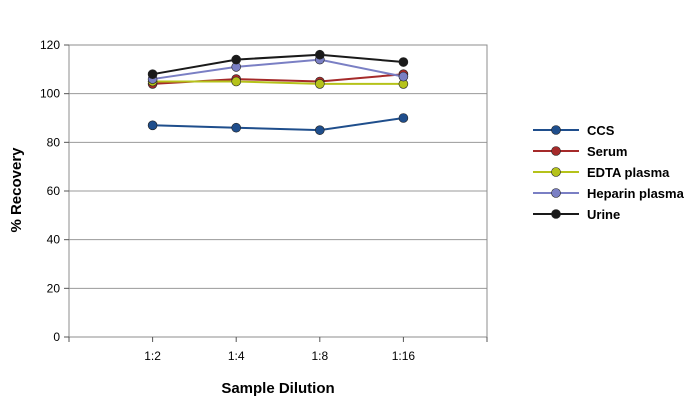  Describe the element at coordinates (636, 193) in the screenshot. I see `legend-label: Heparin plasma` at that location.